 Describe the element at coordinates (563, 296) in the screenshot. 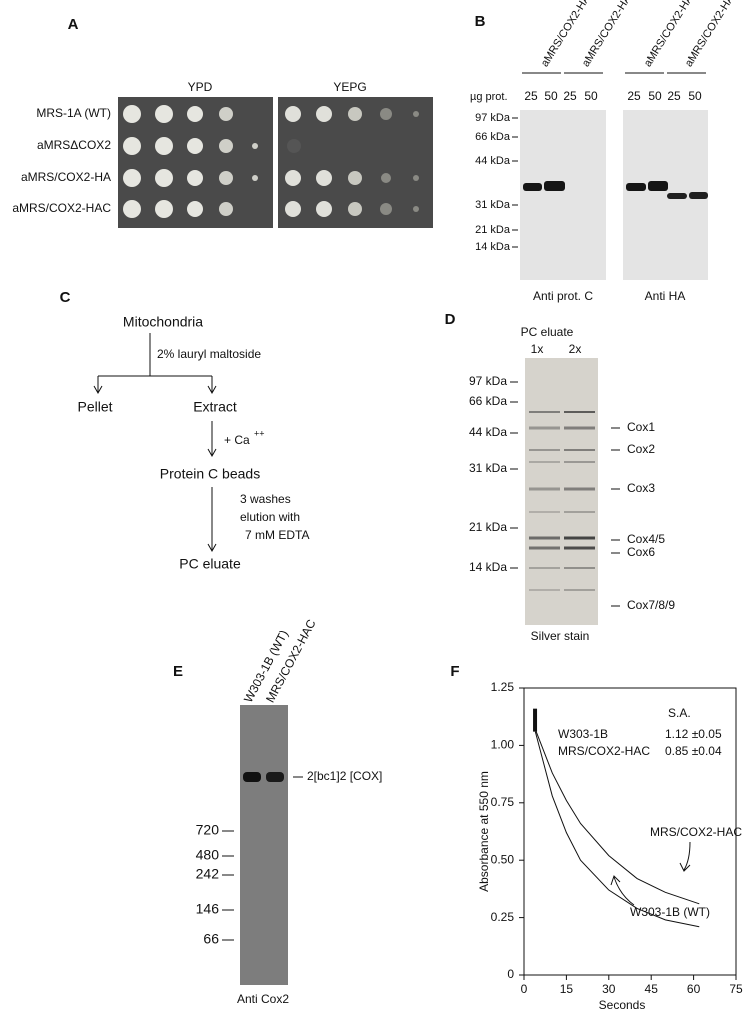

I see `antibody: Anti prot. C` at that location.